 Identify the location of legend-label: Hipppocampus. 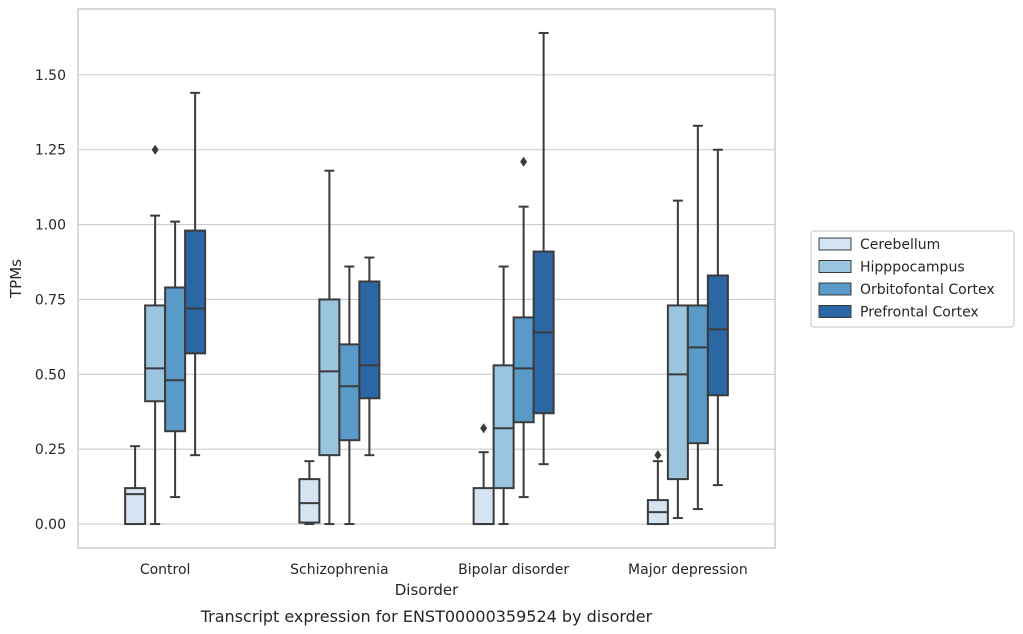
(912, 268).